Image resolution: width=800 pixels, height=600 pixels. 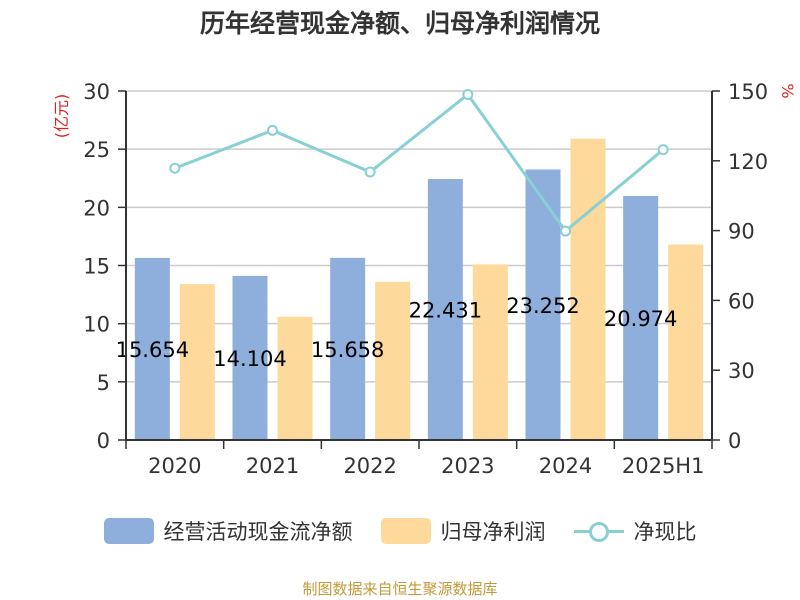 I want to click on x-tick-label: 2021, so click(x=272, y=466).